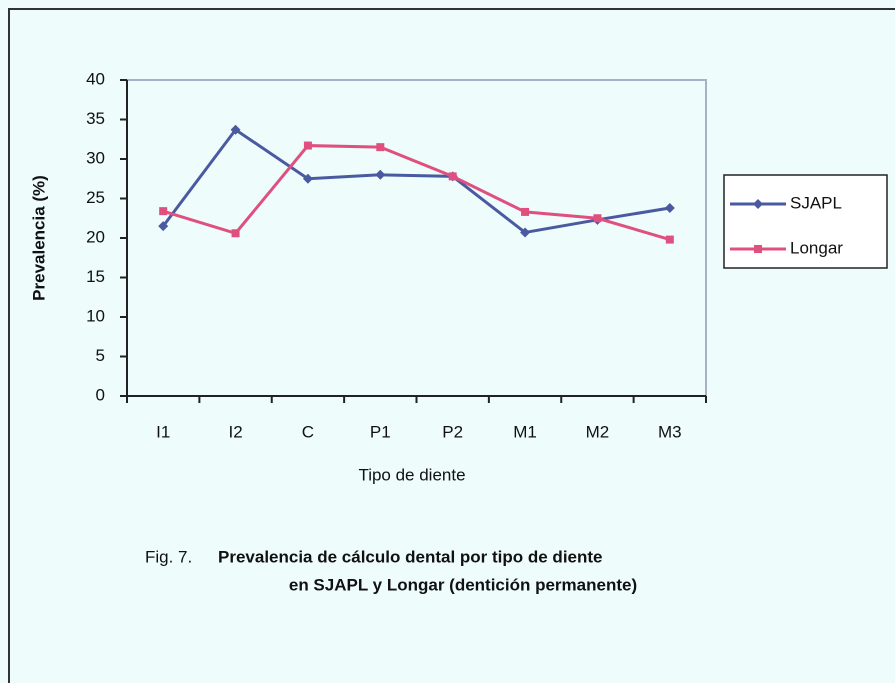 The height and width of the screenshot is (683, 895). I want to click on y-axis-label: Prevalencia (%), so click(38, 238).